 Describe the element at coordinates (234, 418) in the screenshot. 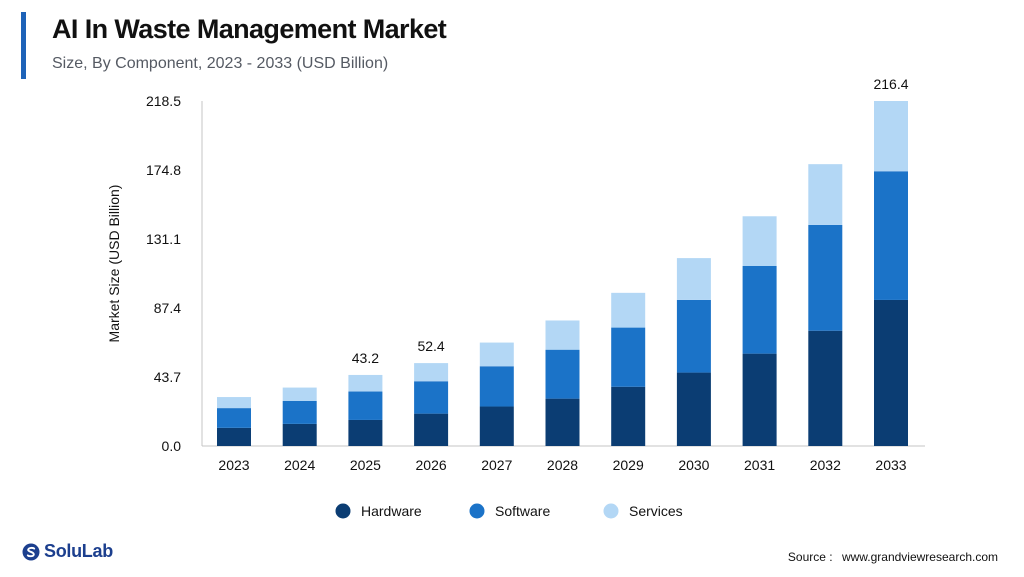

I see `bar-software-2023` at that location.